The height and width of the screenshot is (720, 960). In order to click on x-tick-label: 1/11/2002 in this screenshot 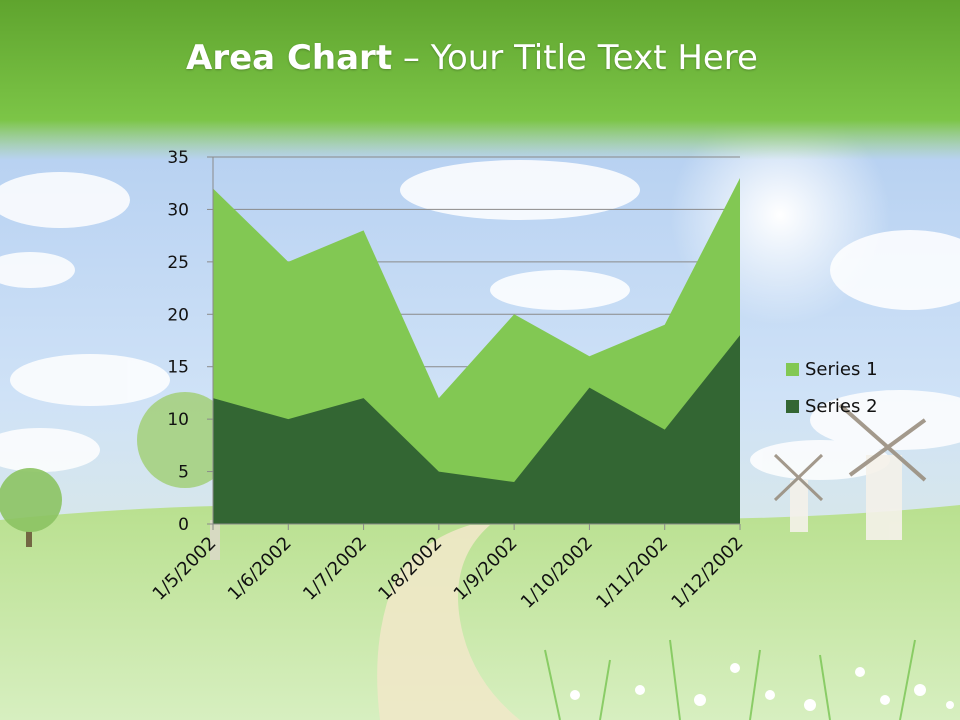, I will do `click(632, 573)`.